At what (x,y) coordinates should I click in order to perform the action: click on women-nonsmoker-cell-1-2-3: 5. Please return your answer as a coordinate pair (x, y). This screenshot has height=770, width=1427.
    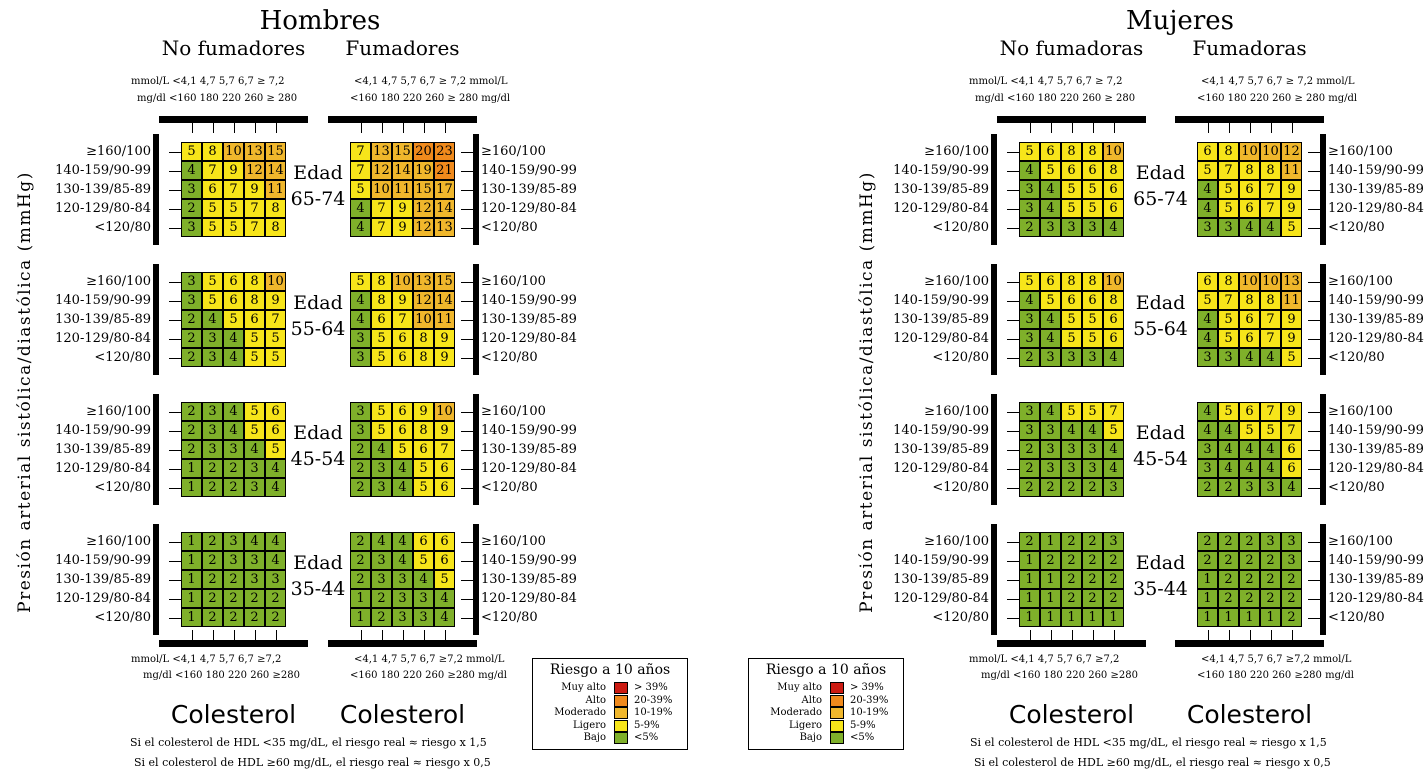
    Looking at the image, I should click on (1092, 319).